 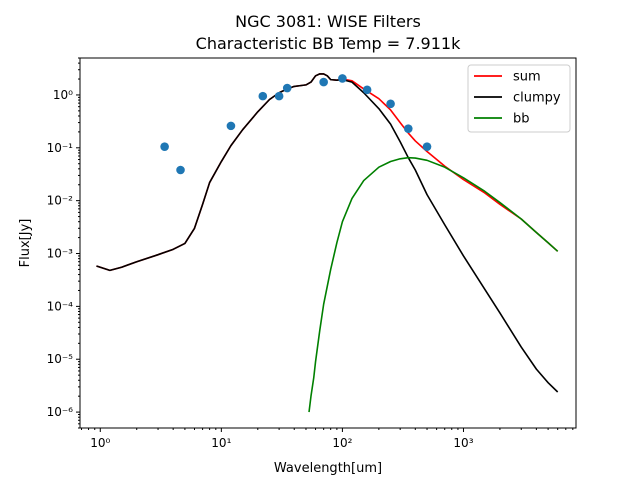 I want to click on x-axis: 10⁰ 10¹ 10² 10³, so click(x=327, y=439).